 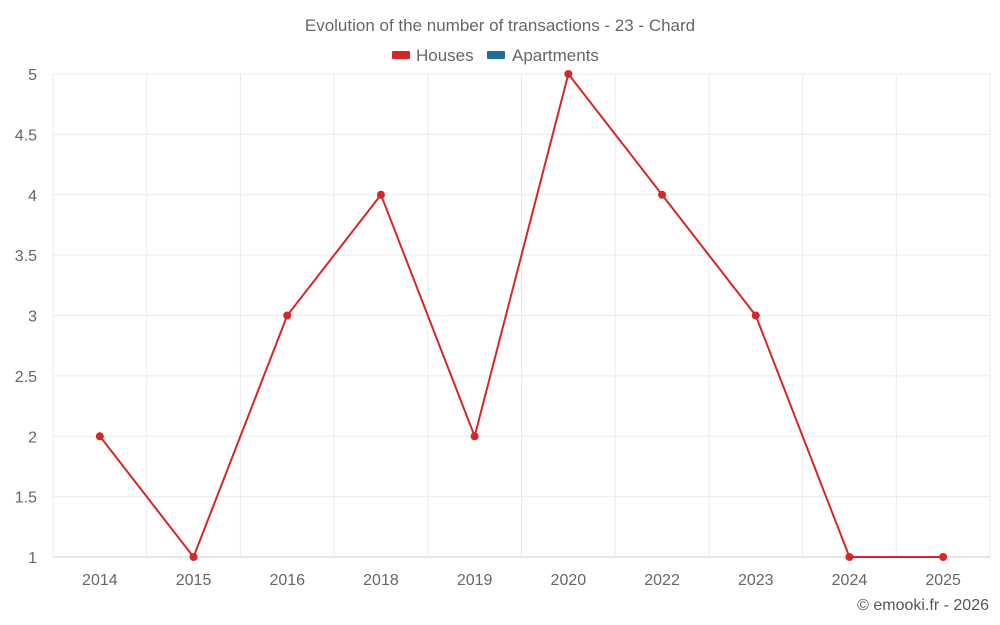 What do you see at coordinates (287, 580) in the screenshot?
I see `x-tick-label: 2016` at bounding box center [287, 580].